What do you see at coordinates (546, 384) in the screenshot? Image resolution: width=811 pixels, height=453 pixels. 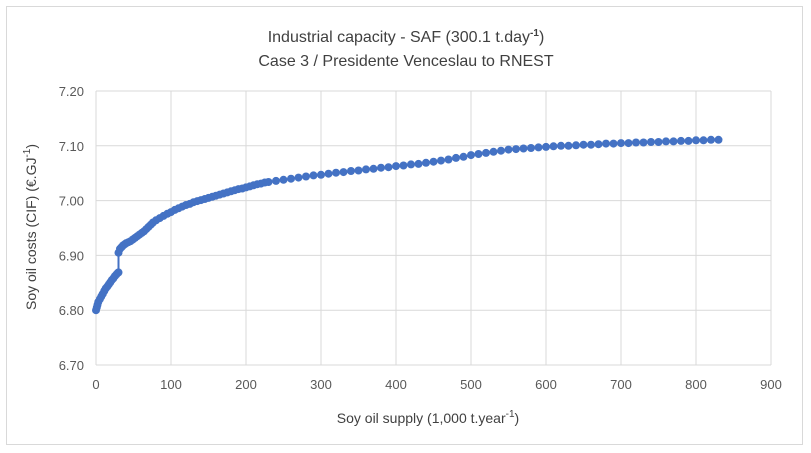 I see `x-tick-label: 600` at bounding box center [546, 384].